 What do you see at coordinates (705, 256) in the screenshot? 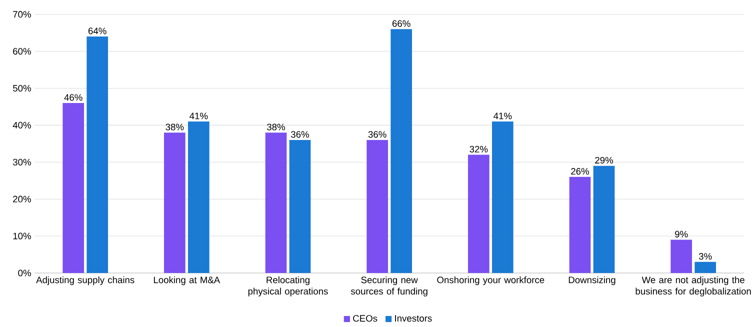
I see `data-label: 3%` at bounding box center [705, 256].